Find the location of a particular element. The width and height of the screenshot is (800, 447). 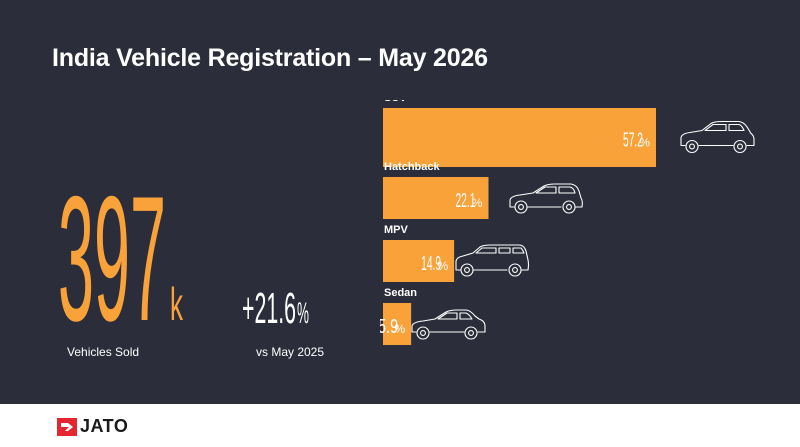

vehicles-sold-value: 397 k is located at coordinates (129, 260).